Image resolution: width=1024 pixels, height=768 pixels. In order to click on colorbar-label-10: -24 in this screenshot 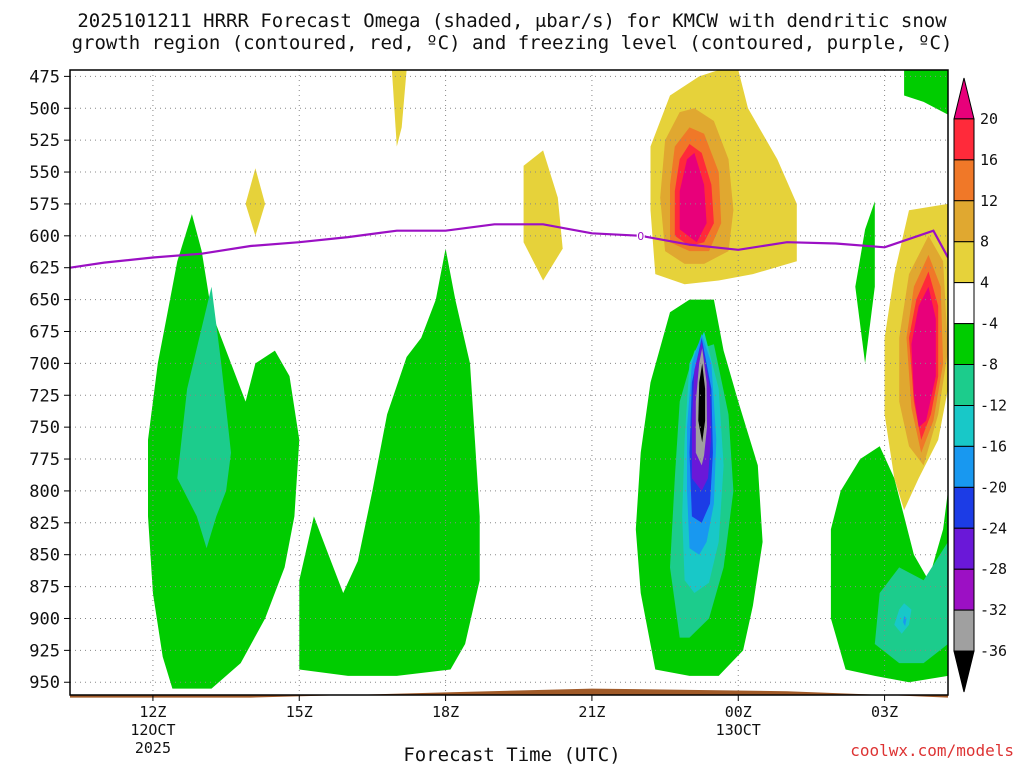, I will do `click(993, 528)`.